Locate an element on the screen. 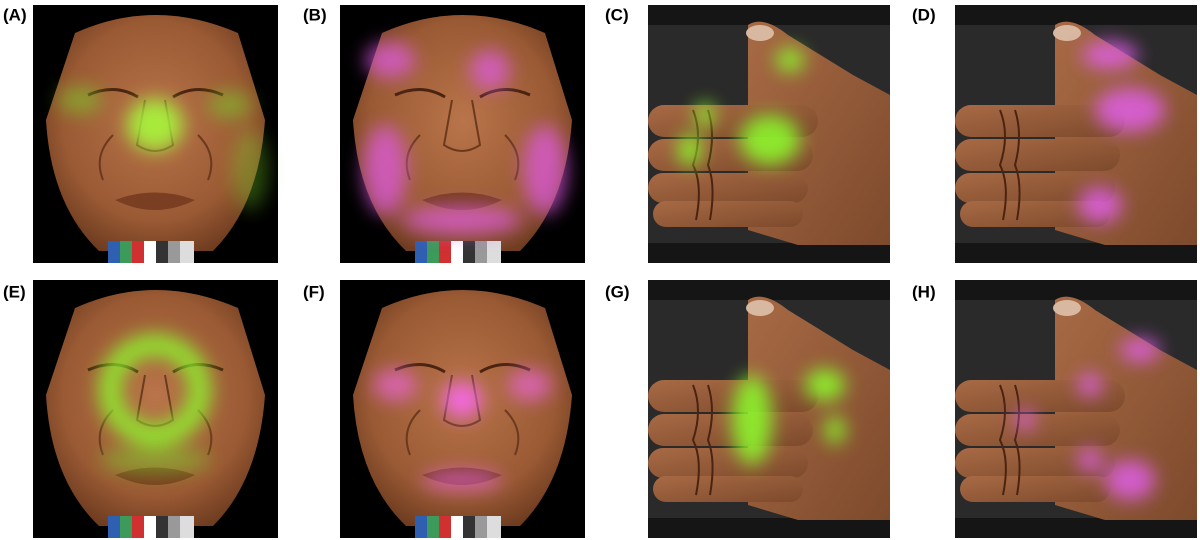 This screenshot has width=1200, height=540. panel-f is located at coordinates (462, 409).